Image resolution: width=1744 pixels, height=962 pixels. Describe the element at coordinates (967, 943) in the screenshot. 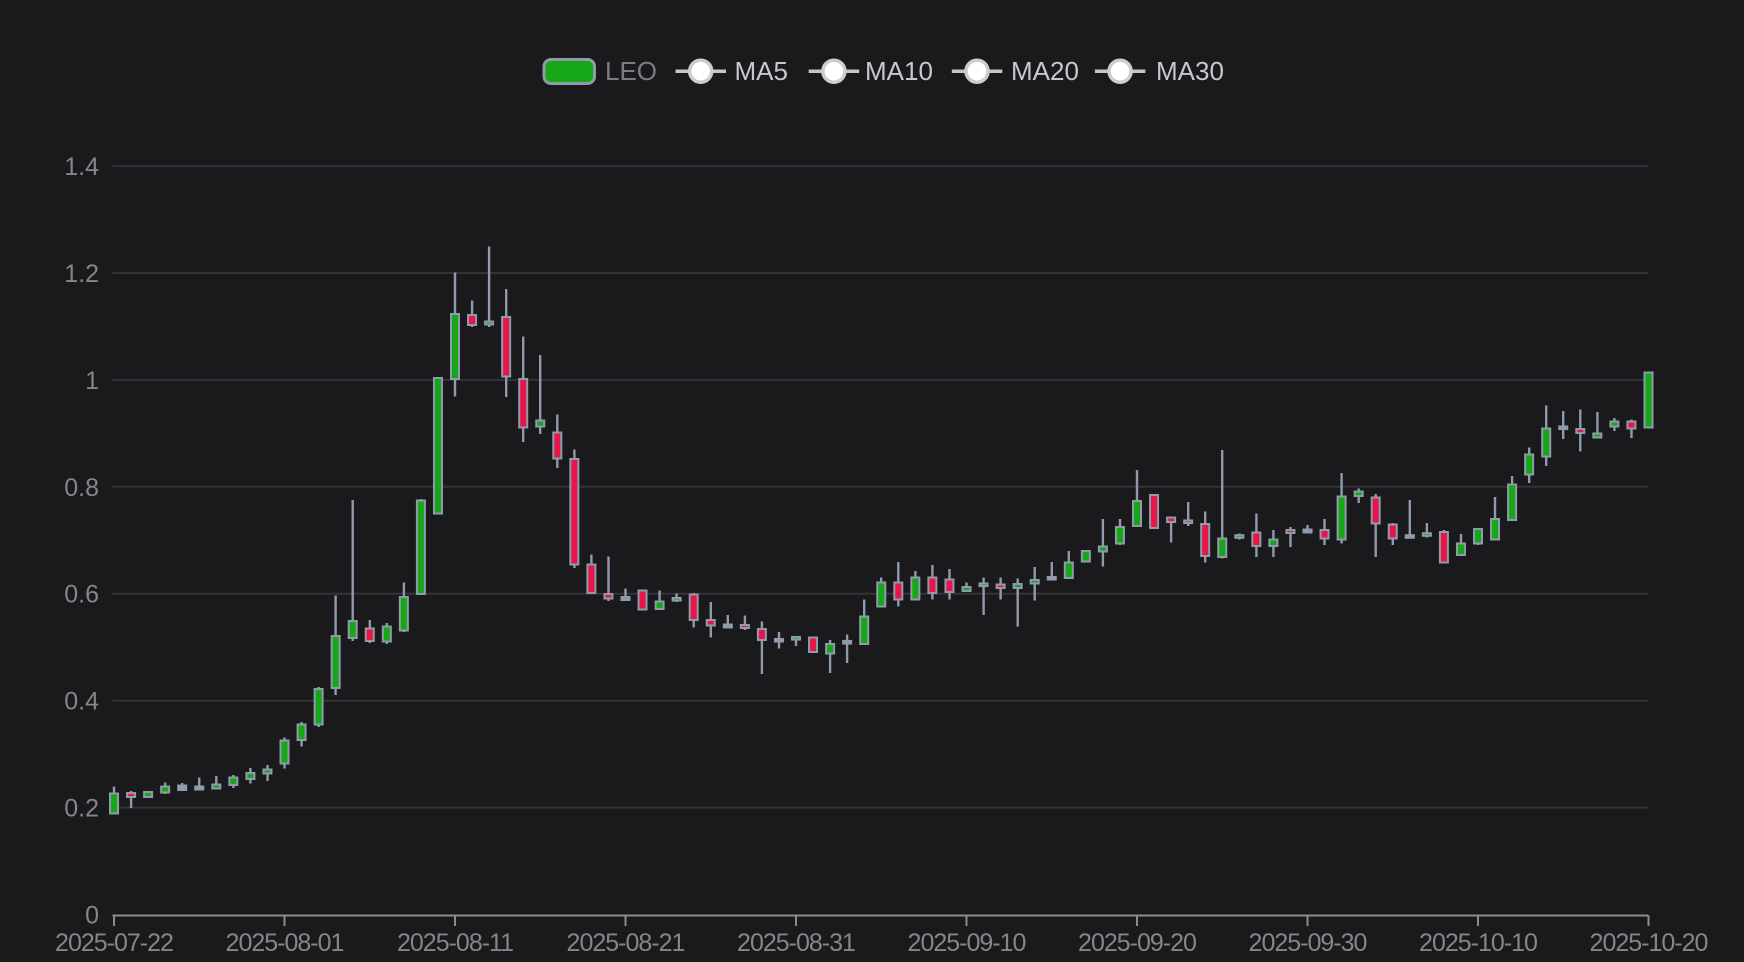

I see `svg-text: 2025-09-10` at that location.